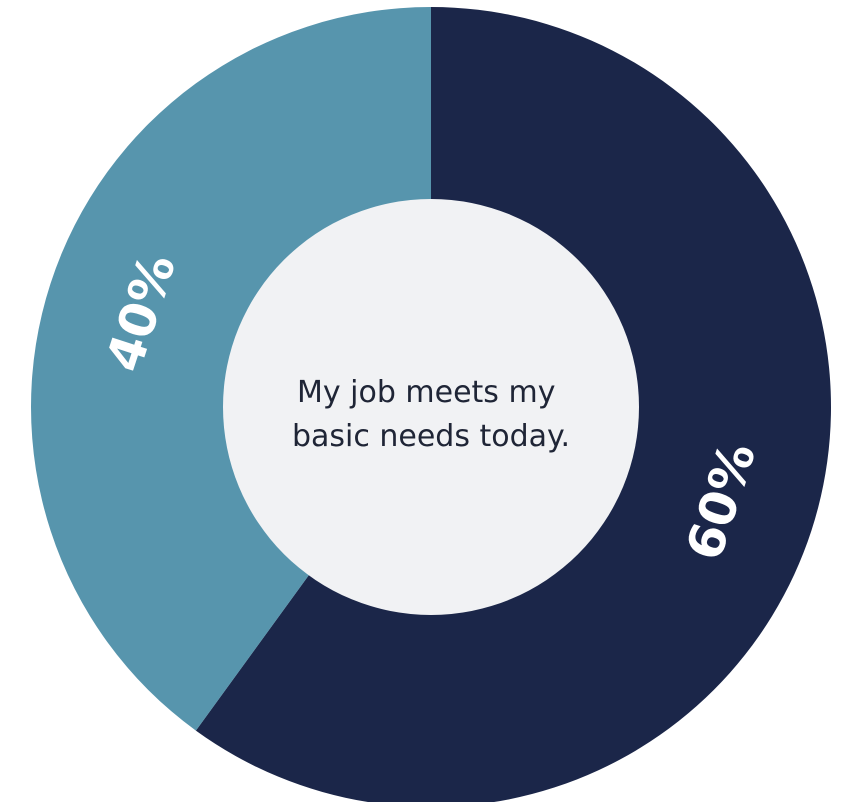 The image size is (847, 802). What do you see at coordinates (431, 414) in the screenshot?
I see `center-caption: My job meets my basic needs today.` at bounding box center [431, 414].